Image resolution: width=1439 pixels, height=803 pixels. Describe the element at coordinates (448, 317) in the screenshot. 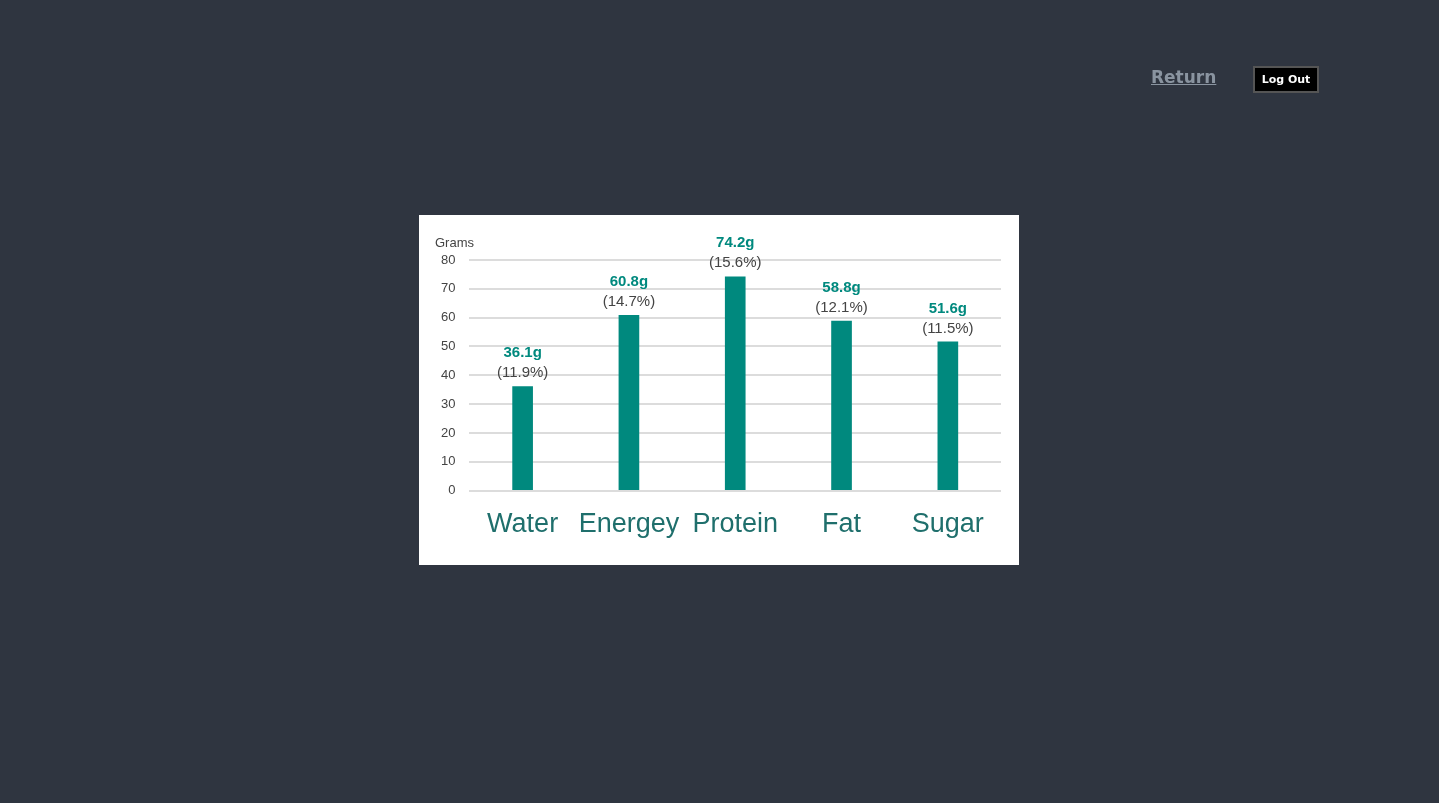

I see `y-tick-label: 60` at that location.